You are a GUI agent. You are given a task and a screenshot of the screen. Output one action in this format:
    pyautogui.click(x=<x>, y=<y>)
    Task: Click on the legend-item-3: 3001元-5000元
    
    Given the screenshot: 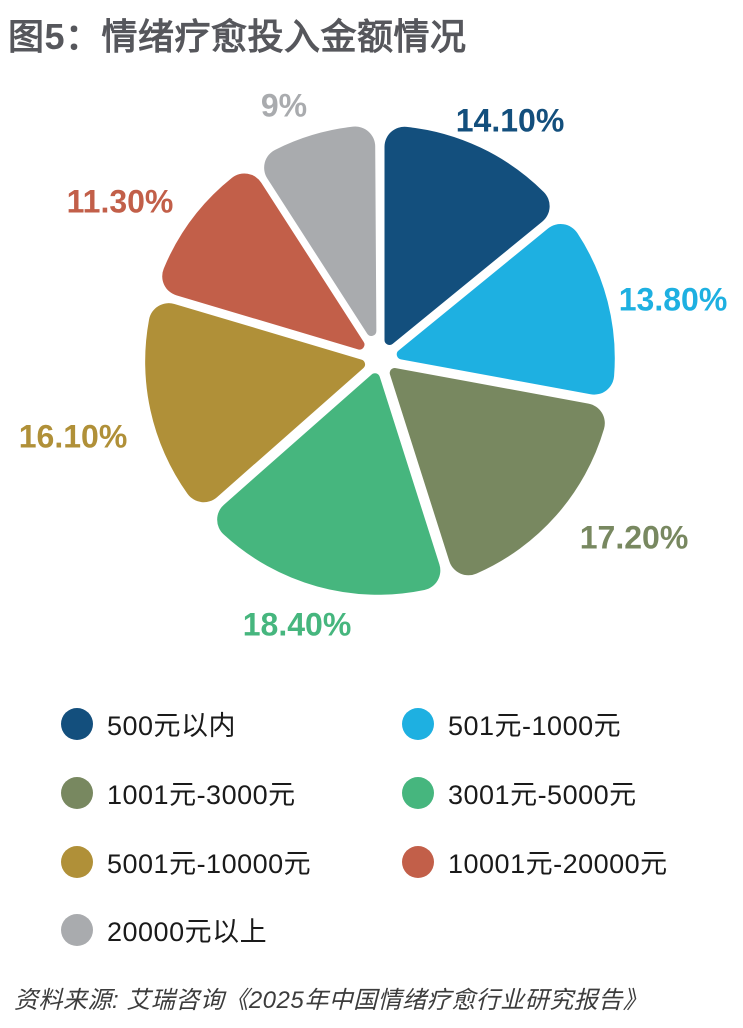 What is the action you would take?
    pyautogui.click(x=519, y=792)
    